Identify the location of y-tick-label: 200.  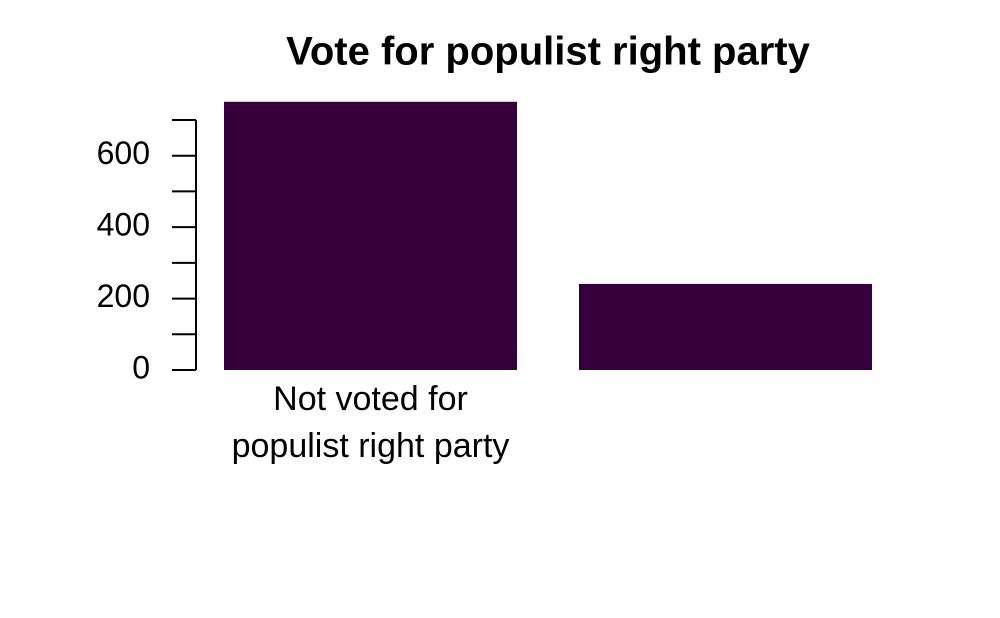
(123, 296).